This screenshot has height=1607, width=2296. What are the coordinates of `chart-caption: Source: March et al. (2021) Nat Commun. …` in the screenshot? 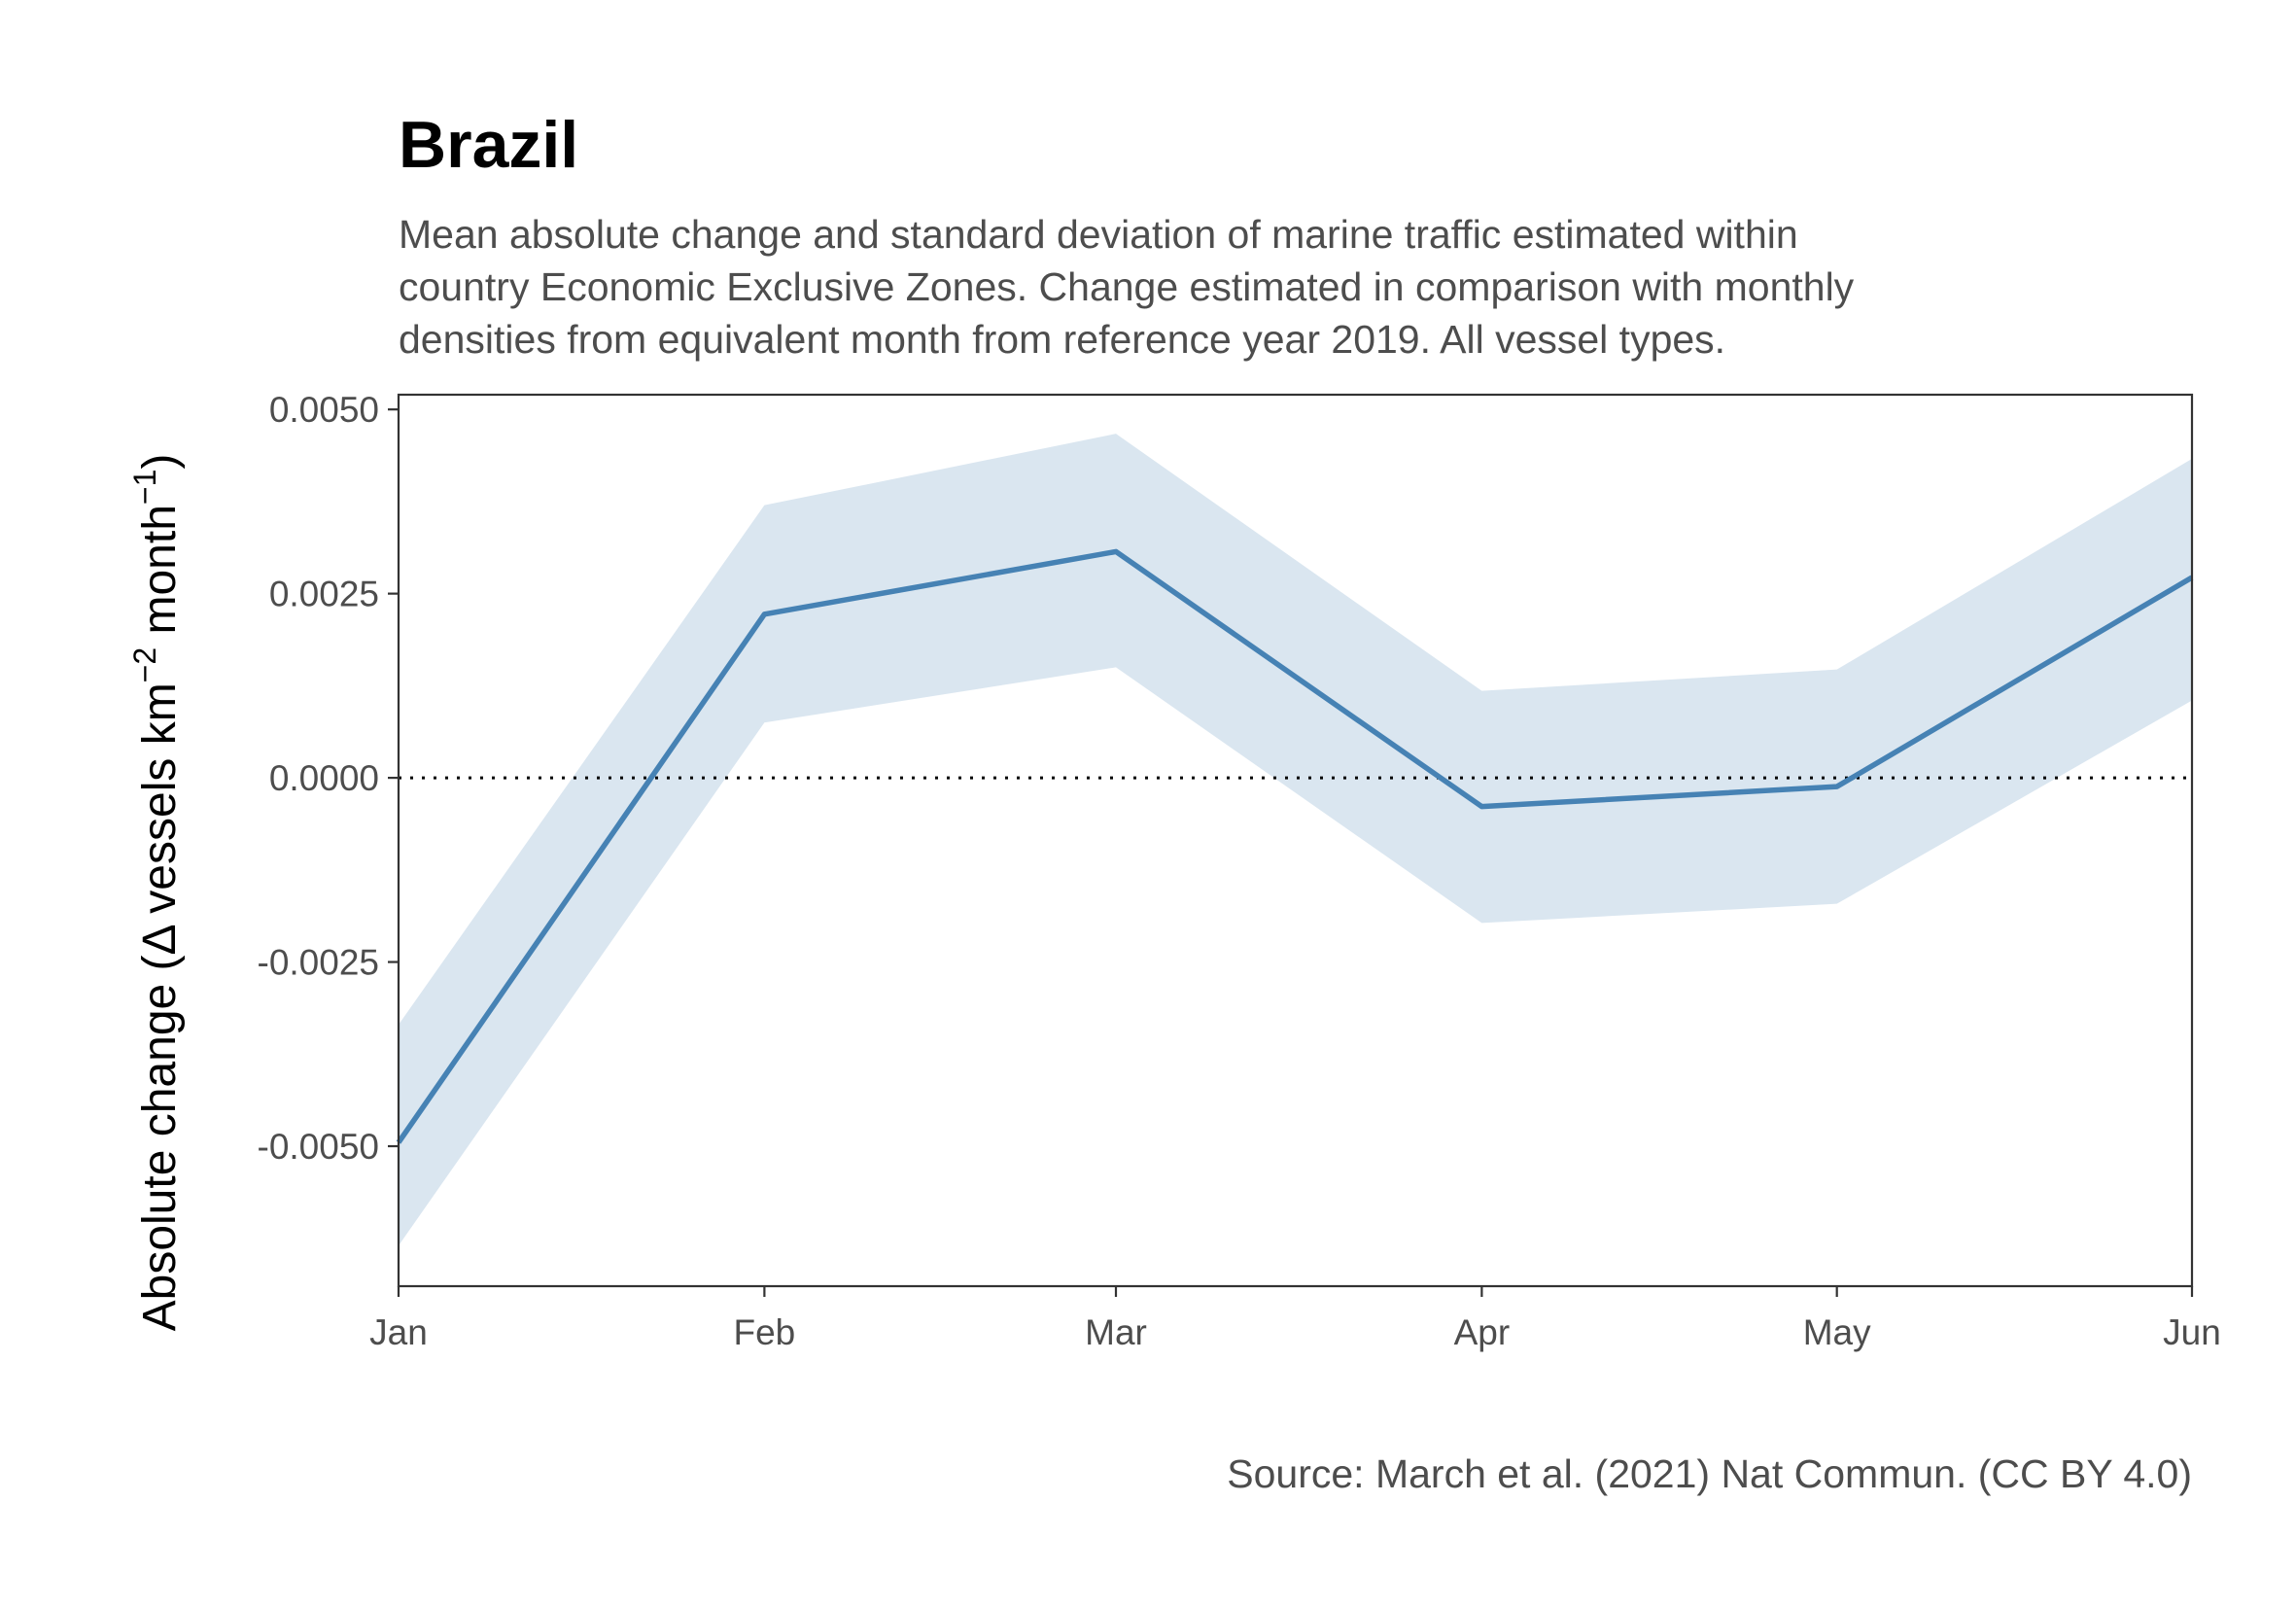 It's located at (1709, 1473).